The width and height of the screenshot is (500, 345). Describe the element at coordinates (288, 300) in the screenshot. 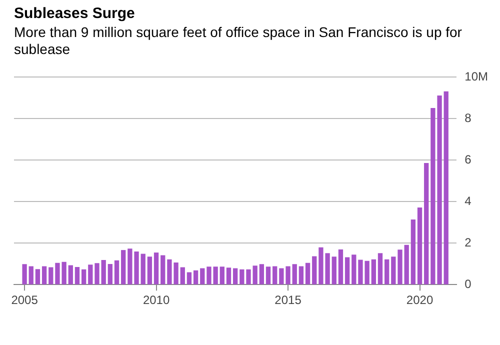

I see `x-tick-label: 2015` at that location.